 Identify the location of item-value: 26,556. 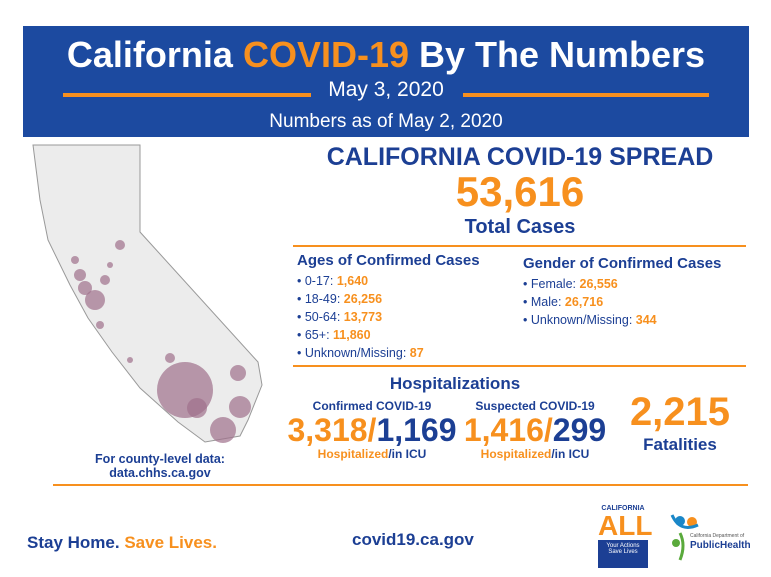
(598, 284).